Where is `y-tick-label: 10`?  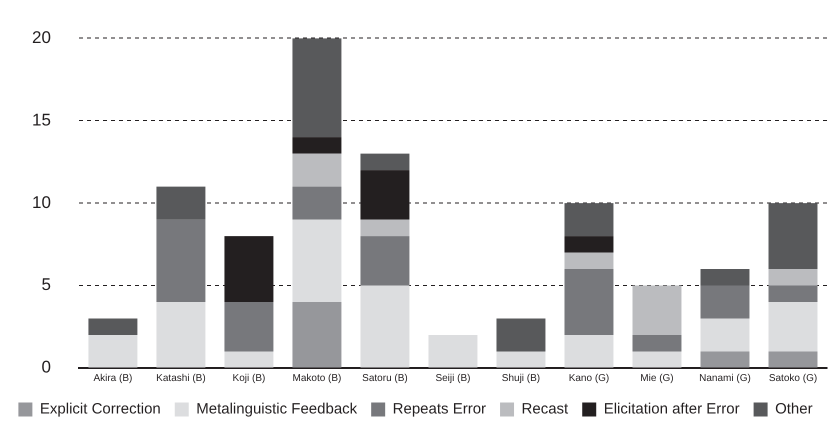 y-tick-label: 10 is located at coordinates (41, 202).